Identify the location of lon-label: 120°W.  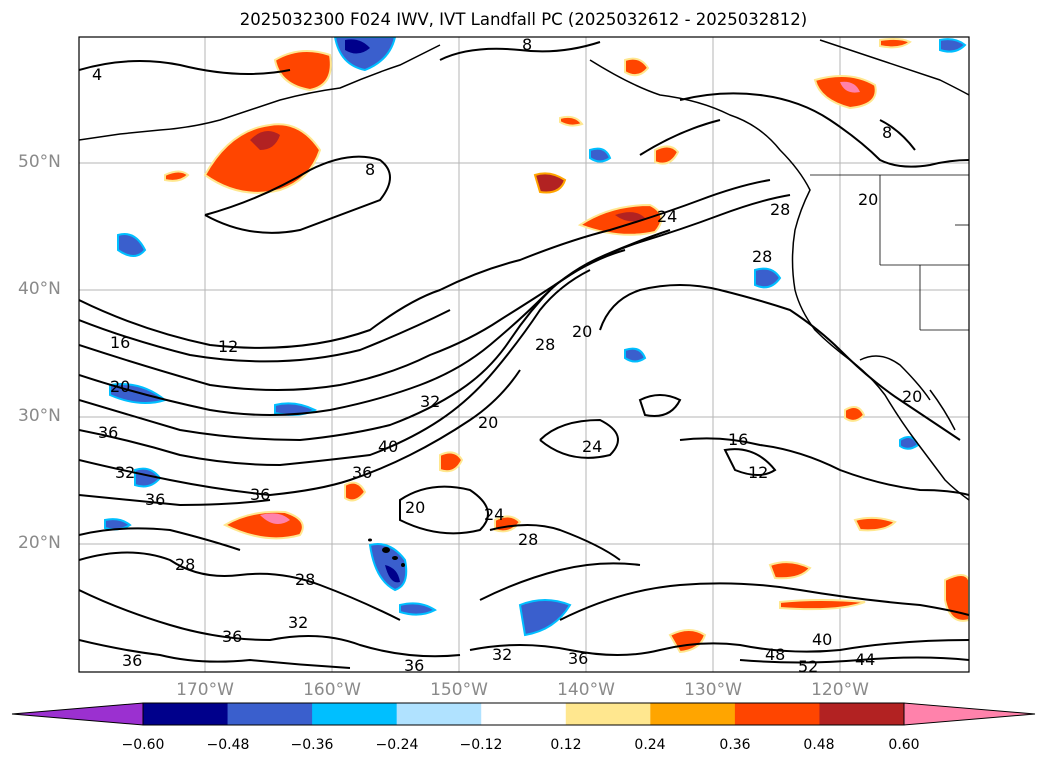
(840, 690).